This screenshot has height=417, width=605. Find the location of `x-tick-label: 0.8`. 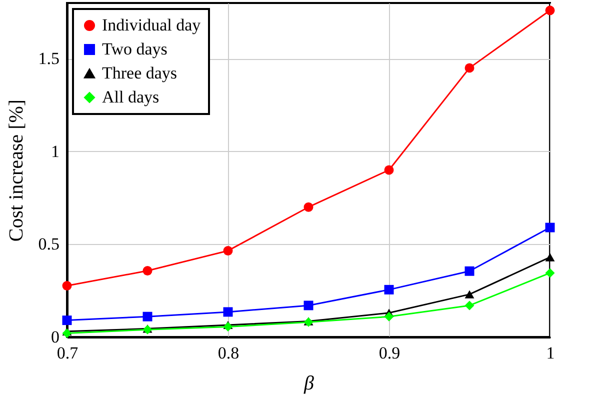

x-tick-label: 0.8 is located at coordinates (229, 353).